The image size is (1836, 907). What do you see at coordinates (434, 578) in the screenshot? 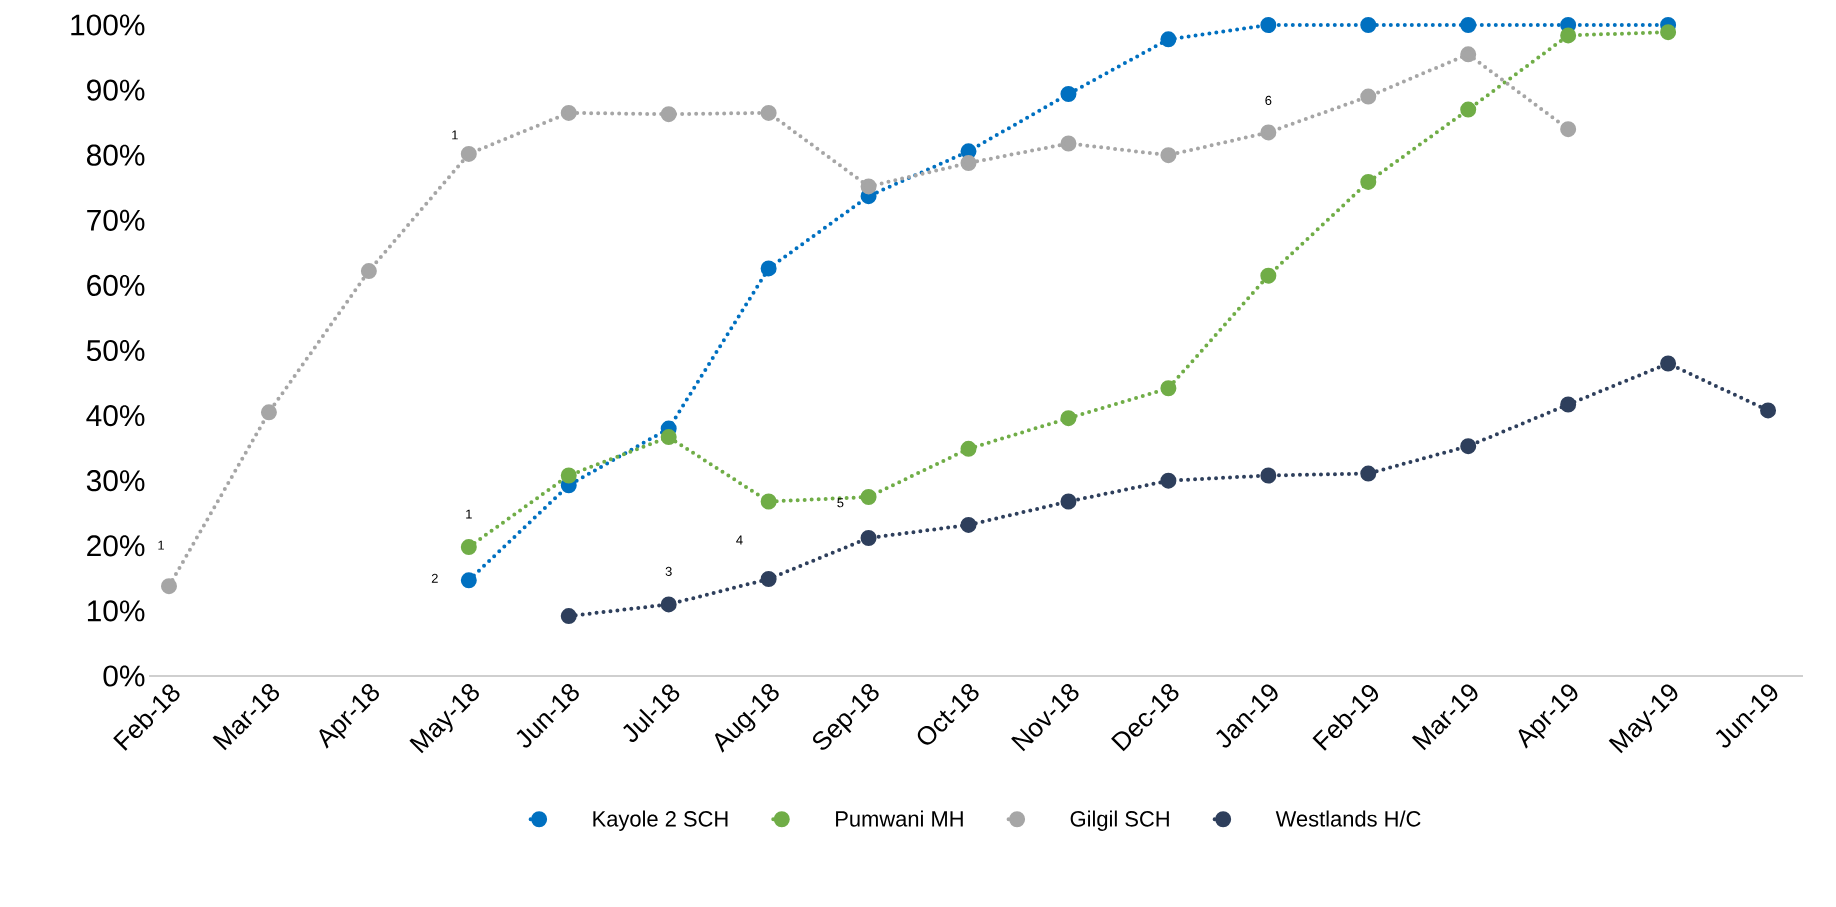
I see `annotation: 2` at bounding box center [434, 578].